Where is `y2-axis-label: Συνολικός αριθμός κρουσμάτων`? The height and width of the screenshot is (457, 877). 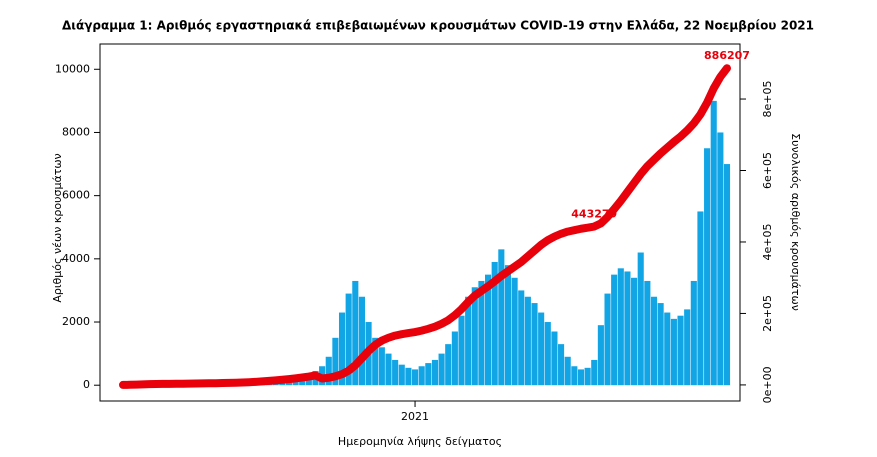 y2-axis-label: Συνολικός αριθμός κρουσμάτων is located at coordinates (795, 222).